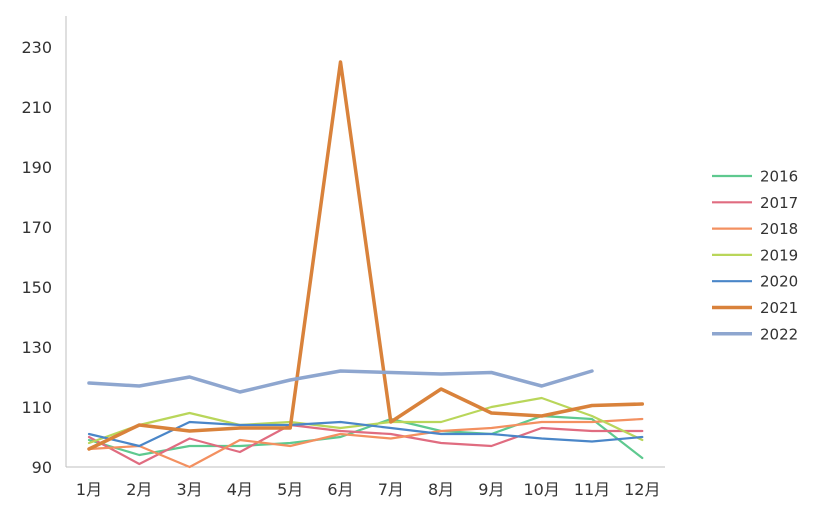  Describe the element at coordinates (36, 287) in the screenshot. I see `y-tick-label: 150` at that location.